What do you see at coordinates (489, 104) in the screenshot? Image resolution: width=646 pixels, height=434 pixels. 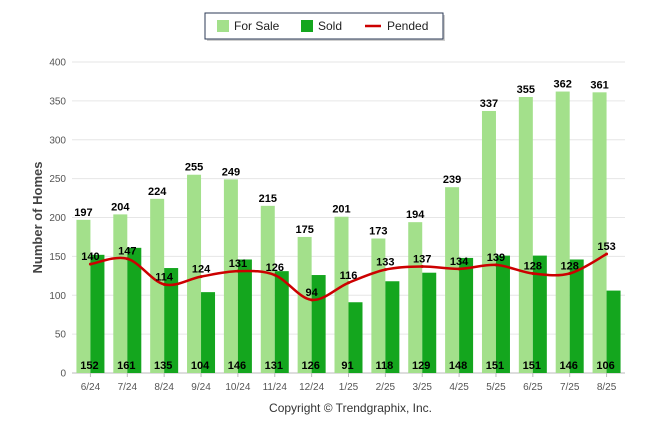 I see `data-label-for-sale: 337` at bounding box center [489, 104].